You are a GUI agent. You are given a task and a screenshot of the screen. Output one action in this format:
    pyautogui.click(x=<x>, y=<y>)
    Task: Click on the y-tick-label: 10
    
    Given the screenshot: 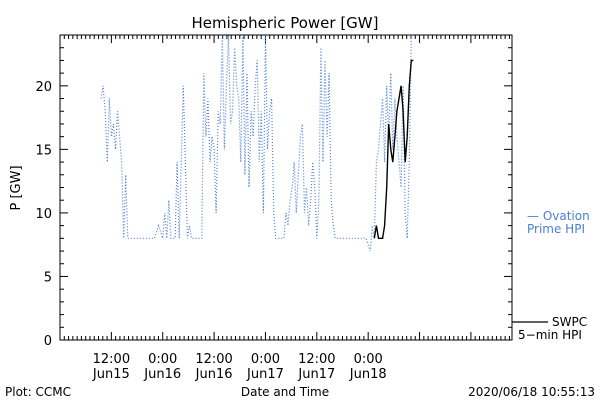 What is the action you would take?
    pyautogui.click(x=43, y=214)
    